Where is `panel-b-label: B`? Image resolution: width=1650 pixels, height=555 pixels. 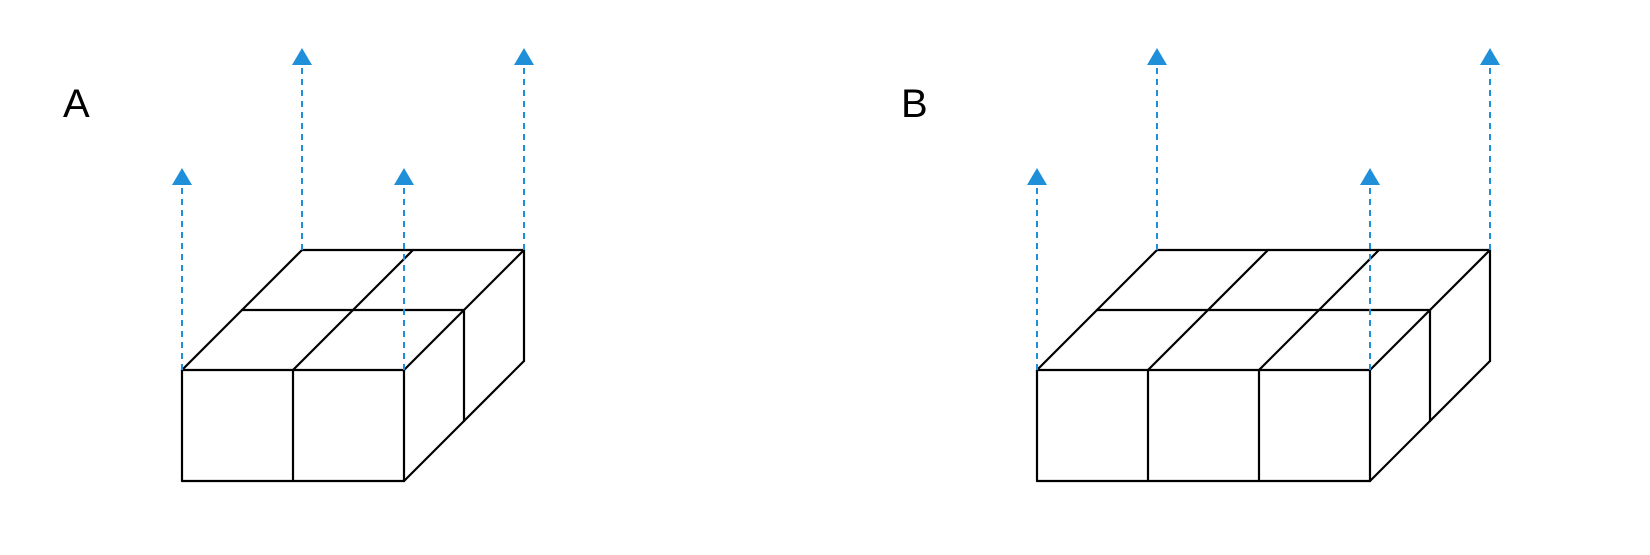 panel-b-label: B is located at coordinates (914, 104).